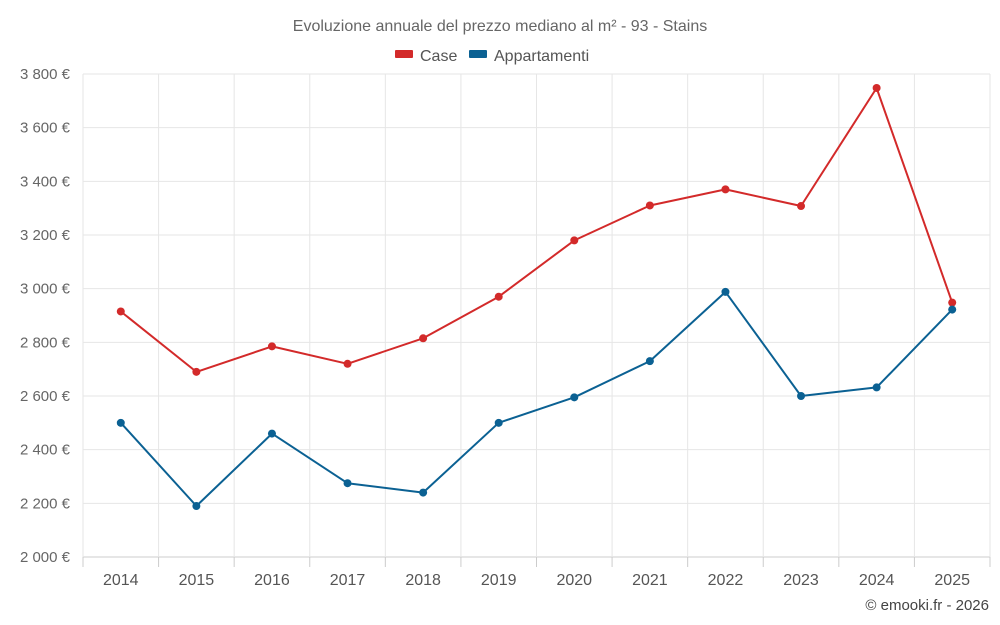 Image resolution: width=1000 pixels, height=625 pixels. Describe the element at coordinates (541, 56) in the screenshot. I see `legend-label-appartamenti: Appartamenti` at that location.